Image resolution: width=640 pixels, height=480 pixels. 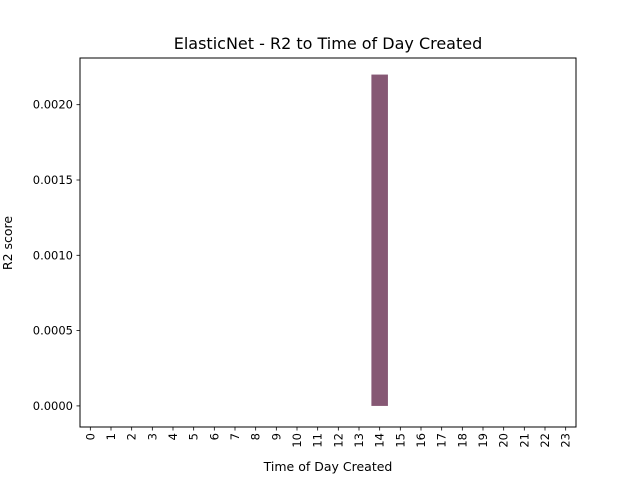 I want to click on x-tick-label-23: 23, so click(x=566, y=440).